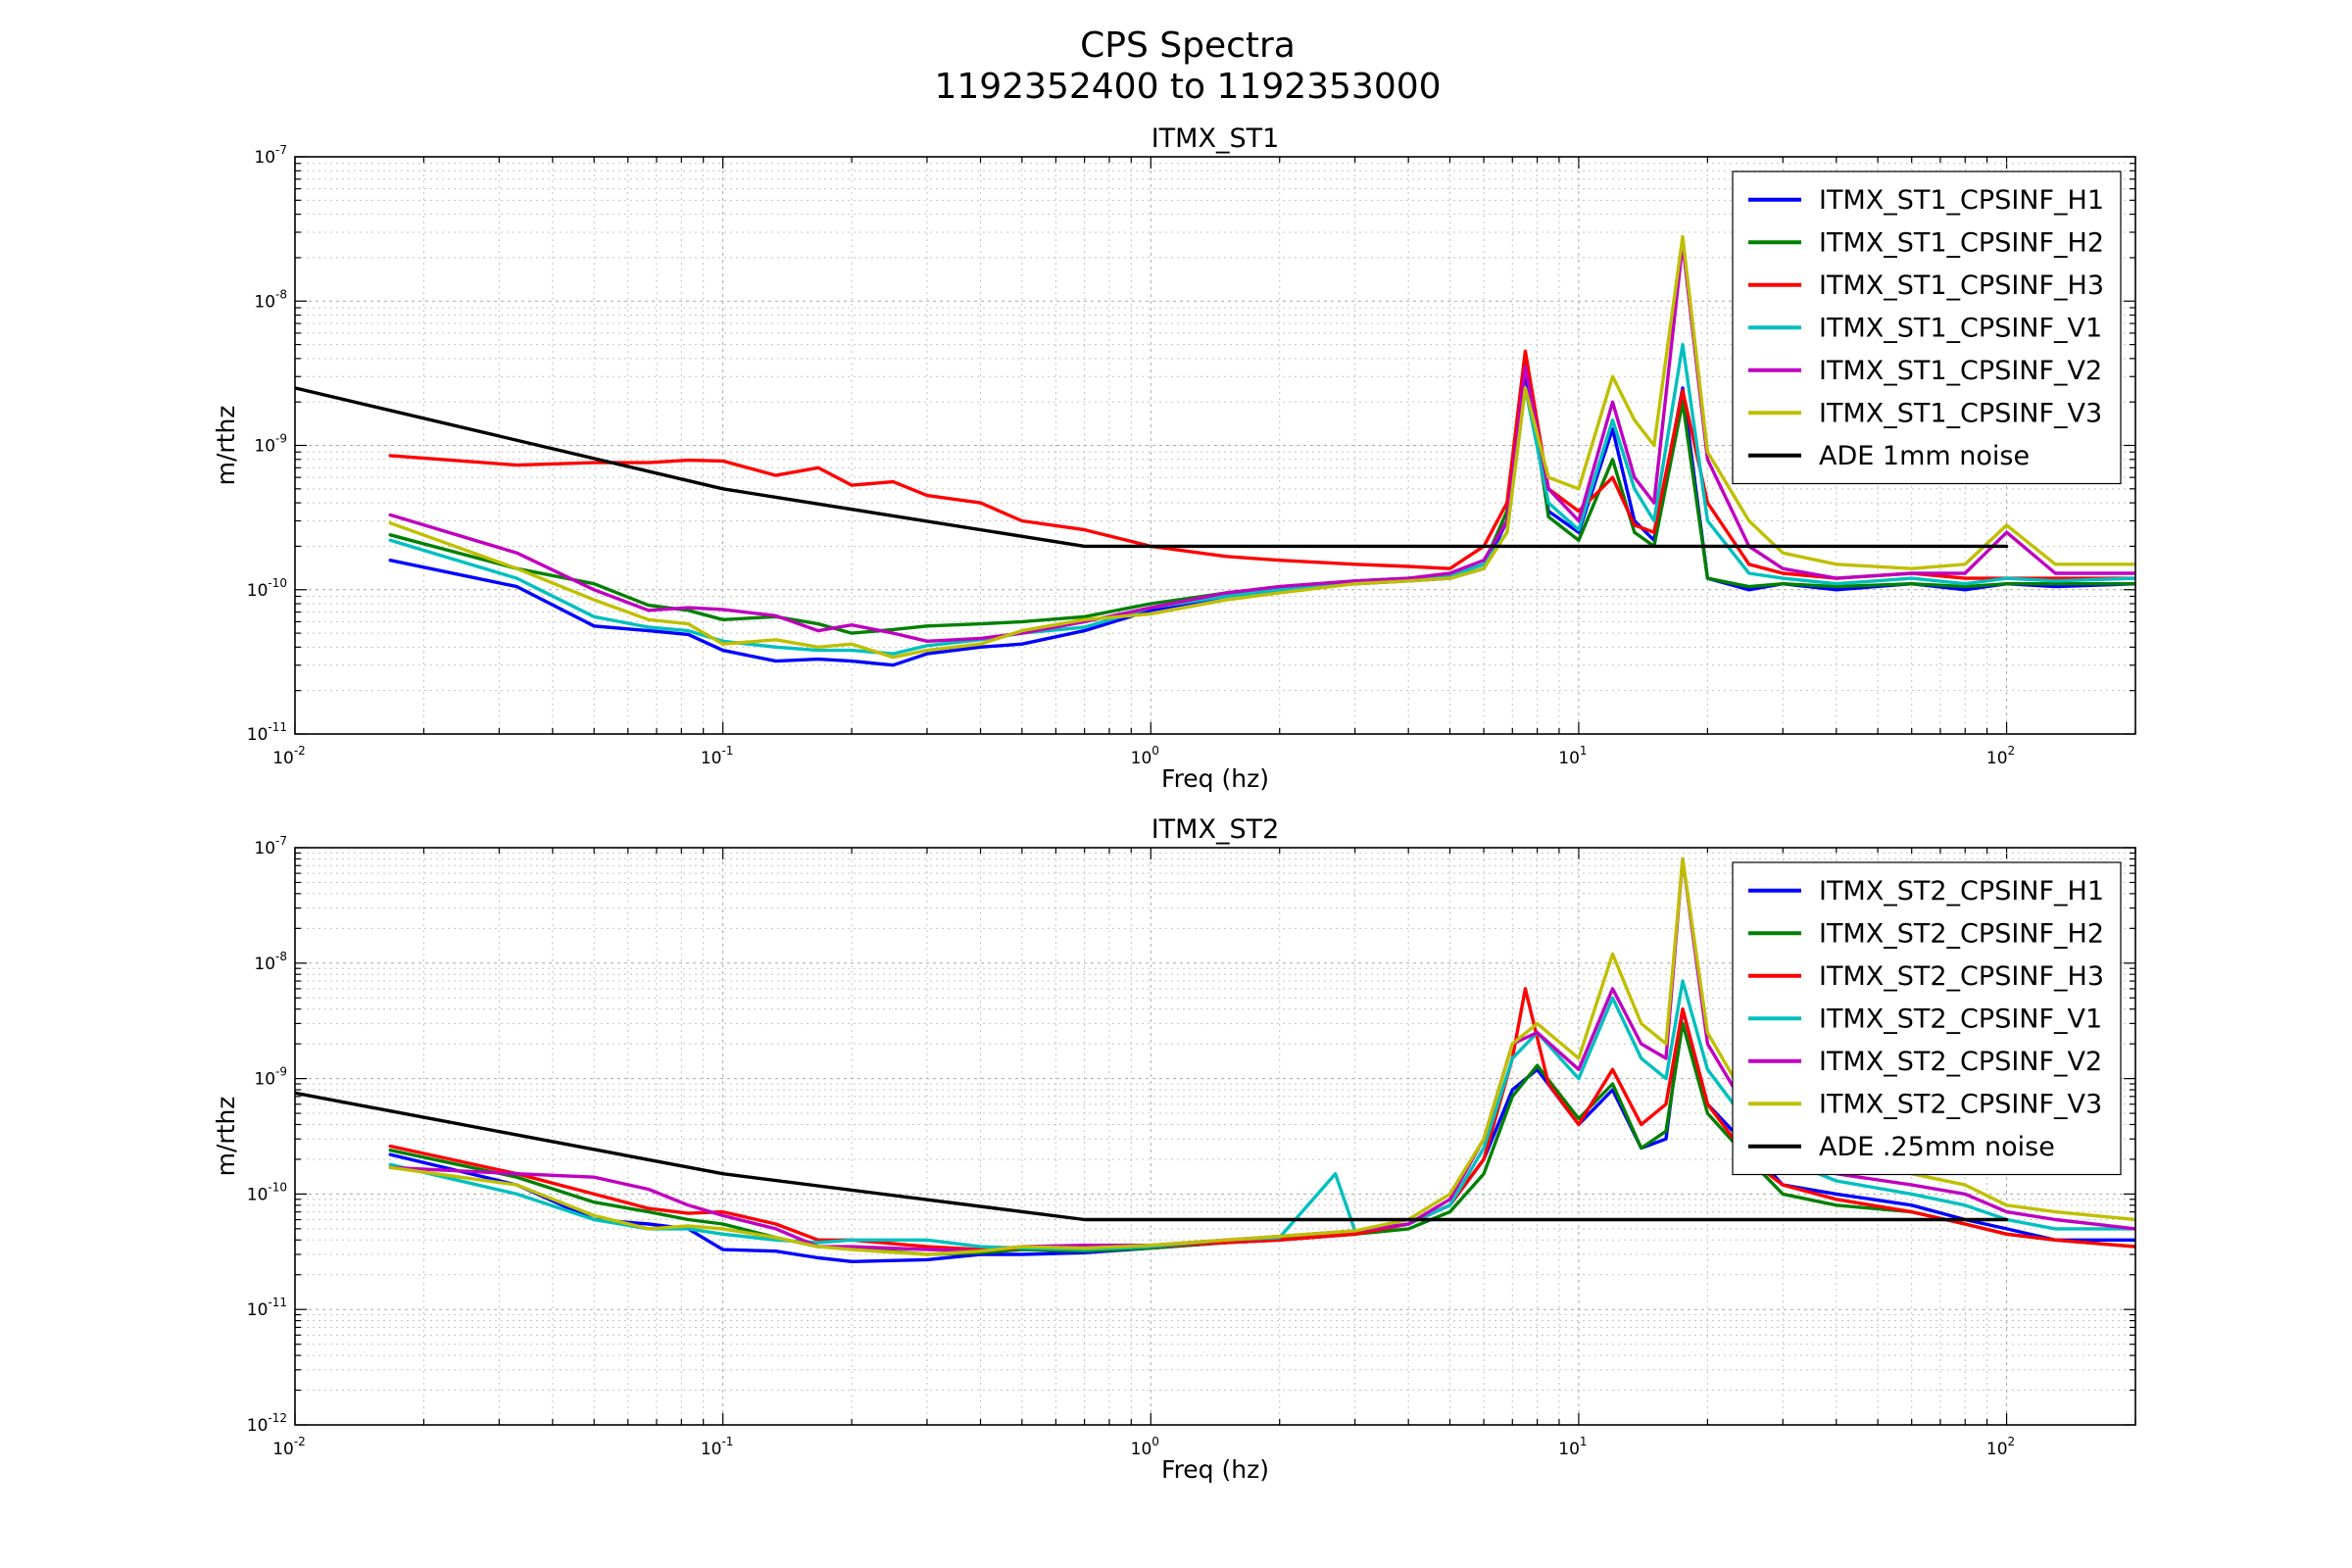  What do you see at coordinates (1152, 467) in the screenshot?
I see `series-line-ade-1mm-noise` at bounding box center [1152, 467].